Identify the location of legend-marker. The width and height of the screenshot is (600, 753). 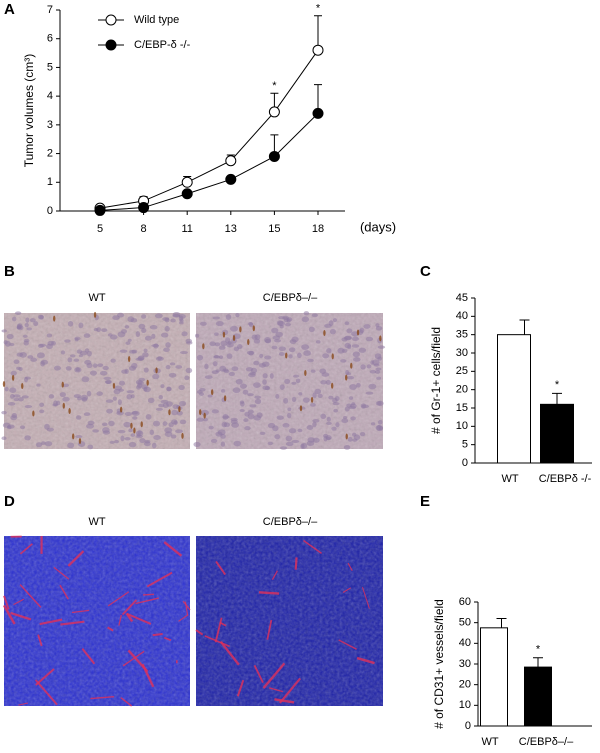
(111, 45).